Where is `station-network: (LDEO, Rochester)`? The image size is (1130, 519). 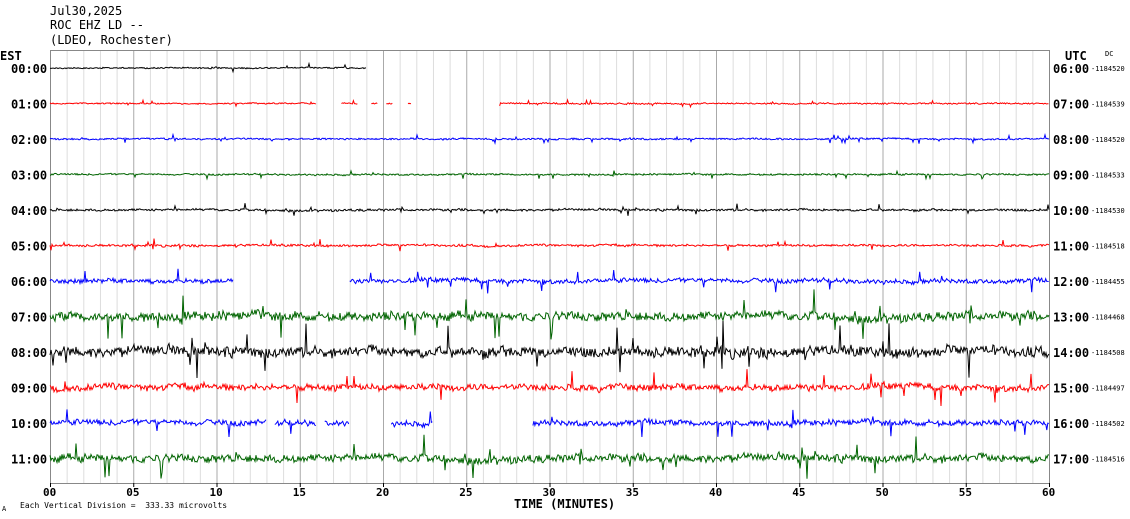 station-network: (LDEO, Rochester) is located at coordinates (111, 40).